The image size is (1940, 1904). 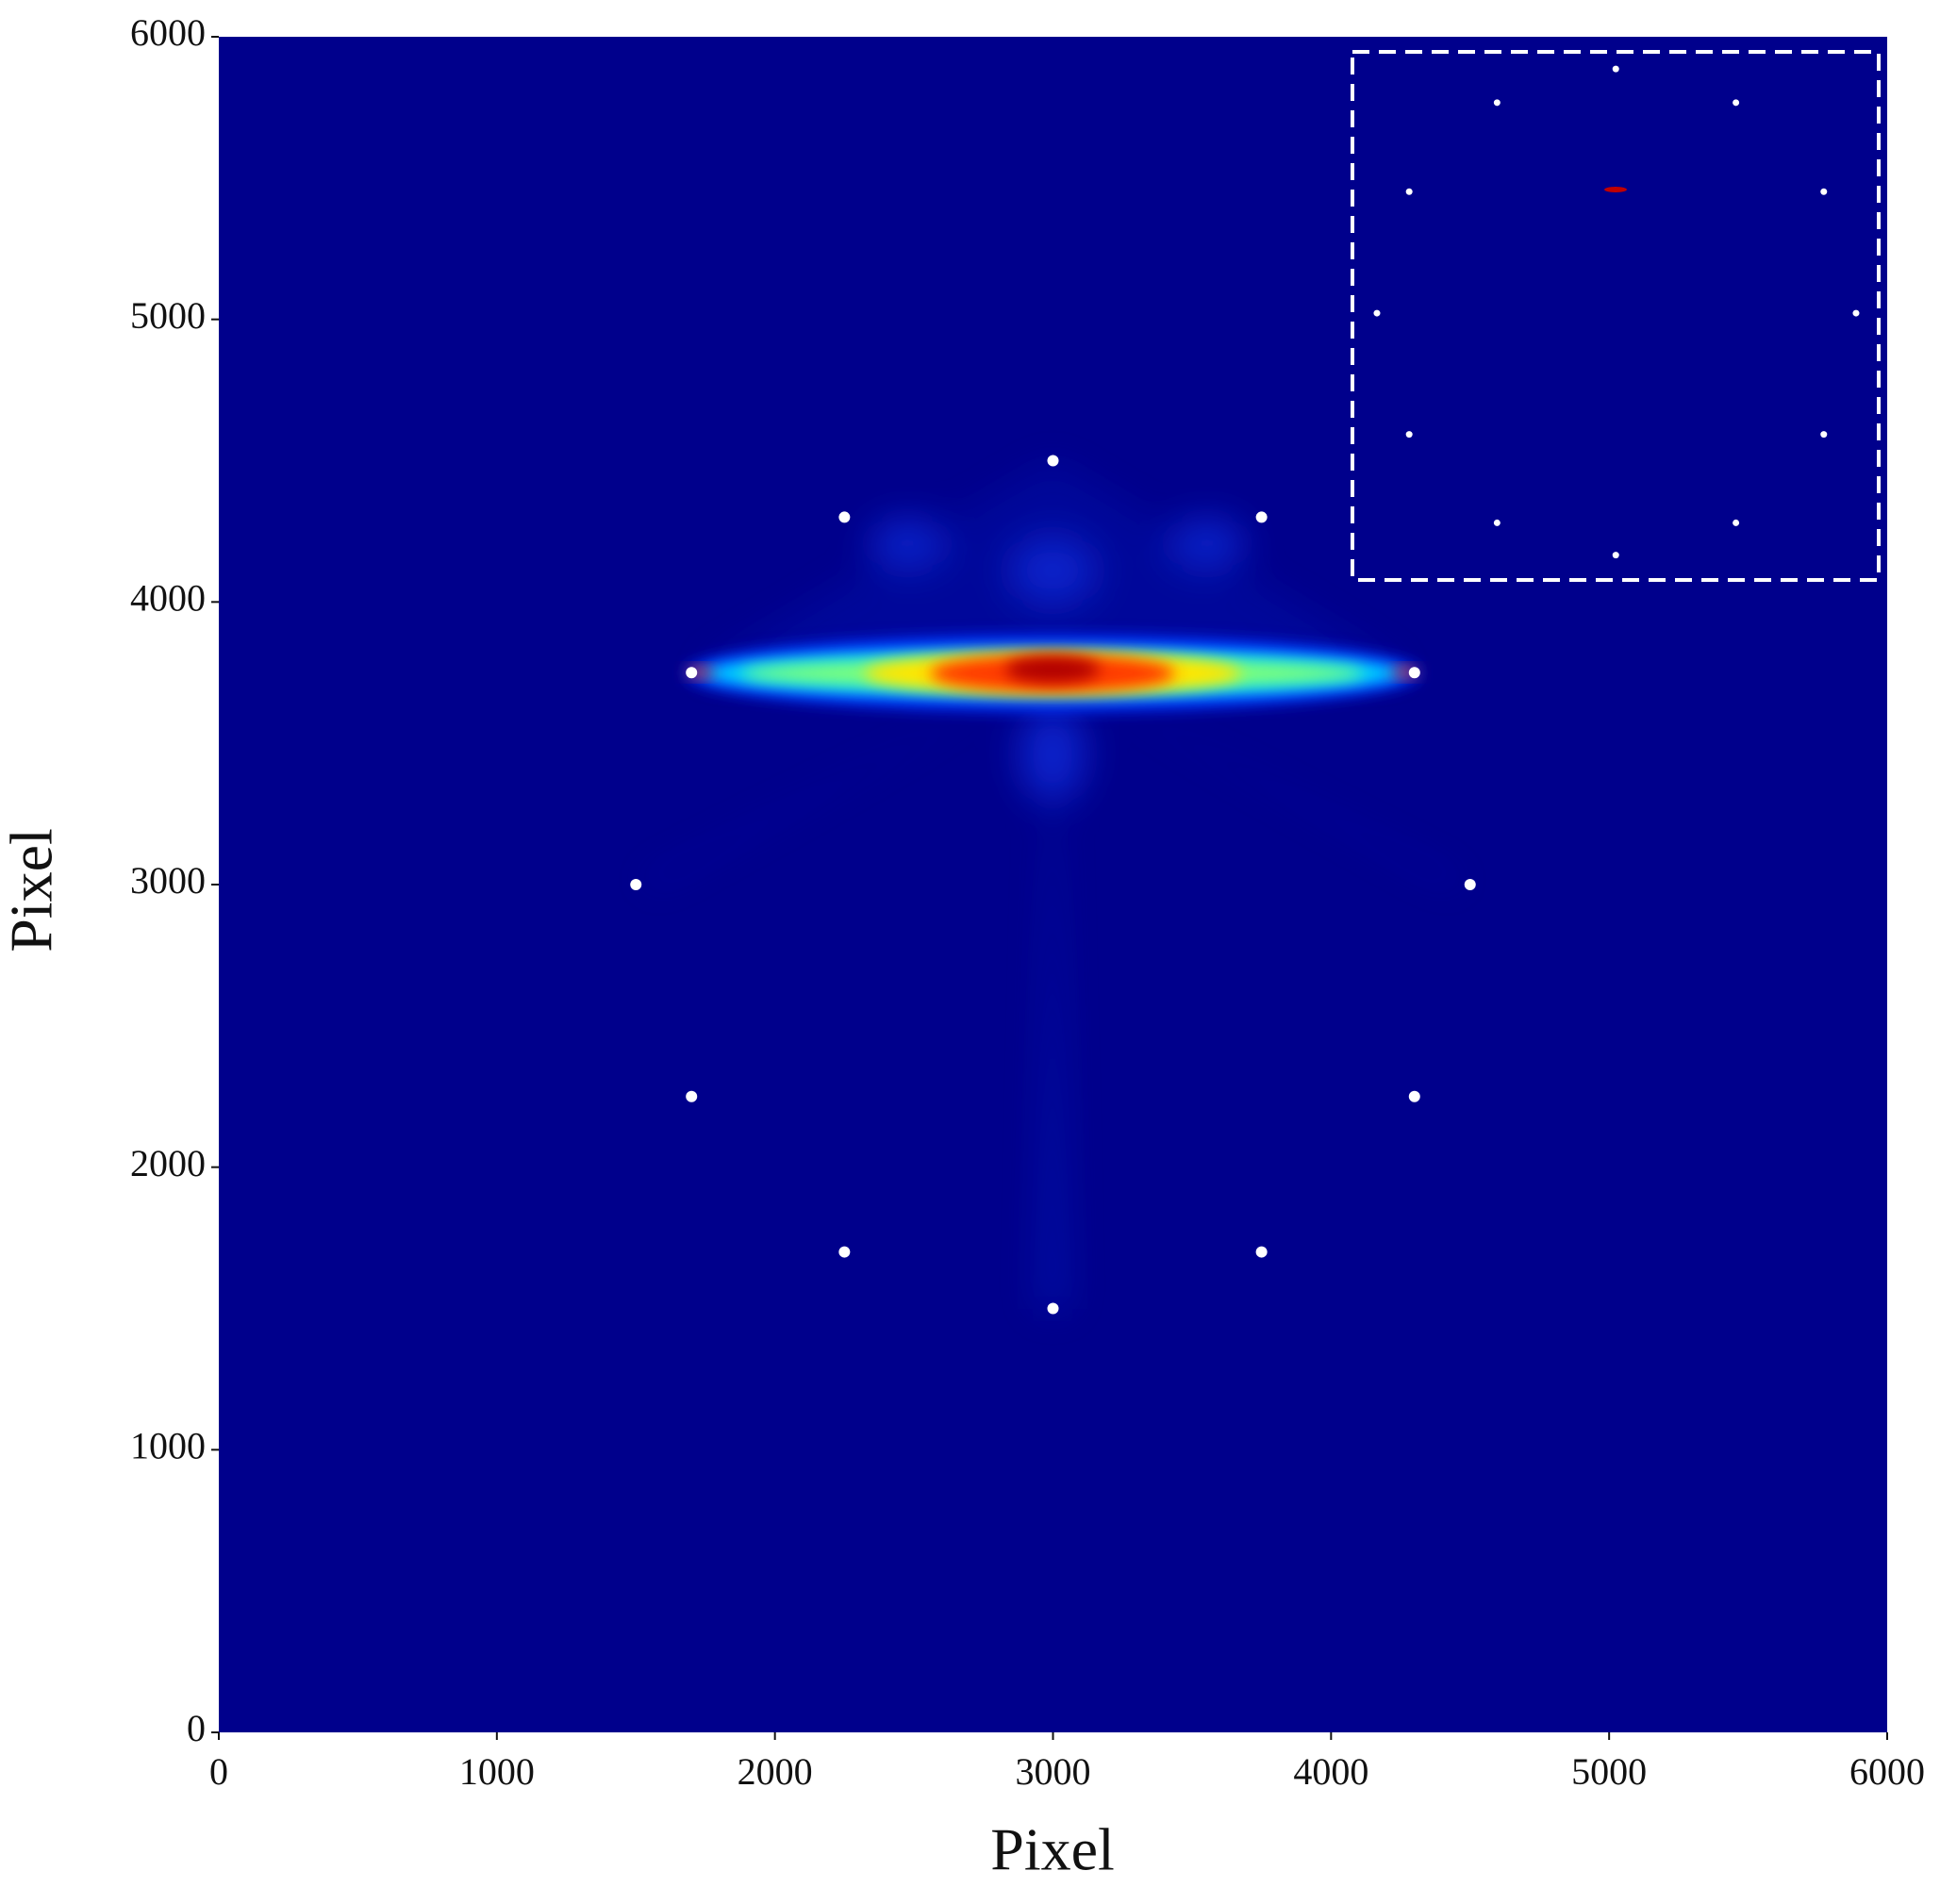 What do you see at coordinates (168, 315) in the screenshot?
I see `y-tick-label: 5000` at bounding box center [168, 315].